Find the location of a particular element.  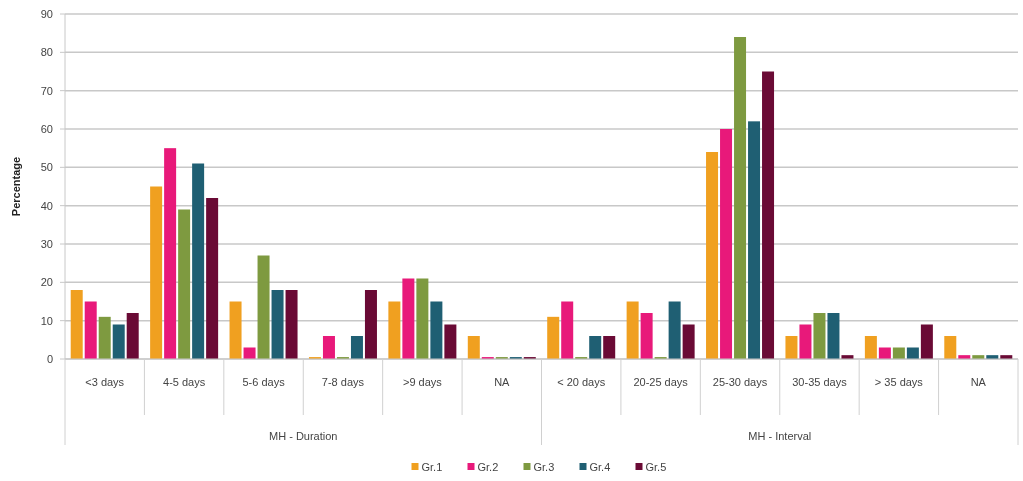

y-tick-label: 30 is located at coordinates (46, 243).